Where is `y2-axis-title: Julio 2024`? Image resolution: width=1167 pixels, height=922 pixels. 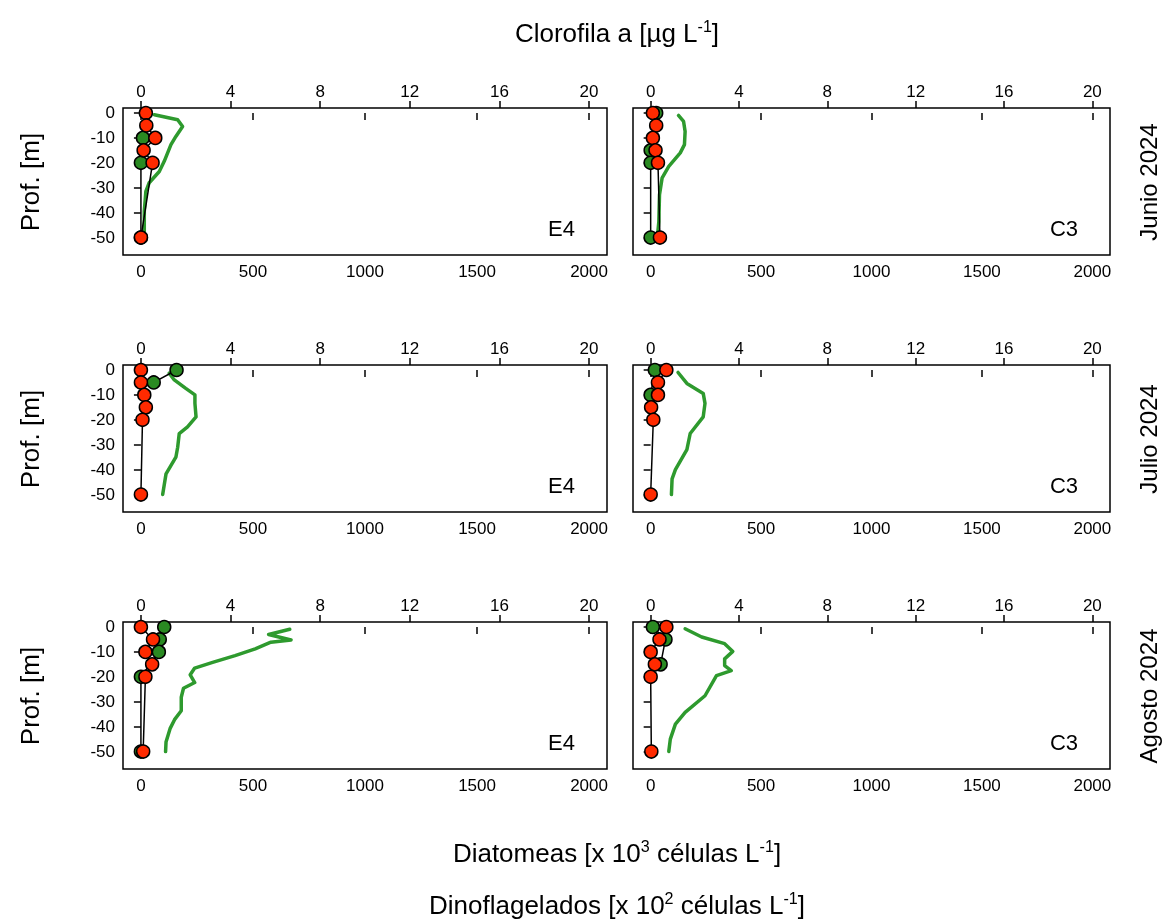
y2-axis-title: Julio 2024 is located at coordinates (1149, 438).